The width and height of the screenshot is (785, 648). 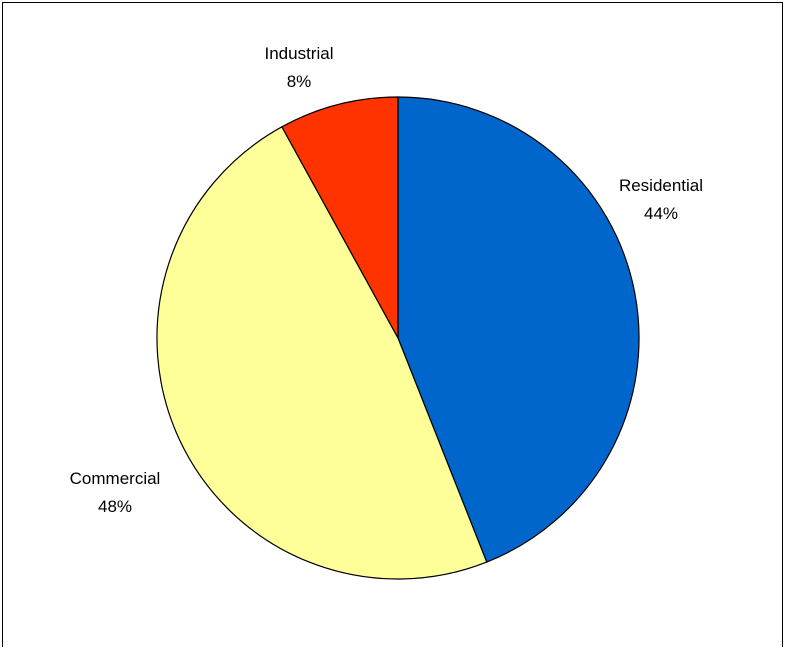 I want to click on slice-label-industrial: Industrial, so click(x=299, y=53).